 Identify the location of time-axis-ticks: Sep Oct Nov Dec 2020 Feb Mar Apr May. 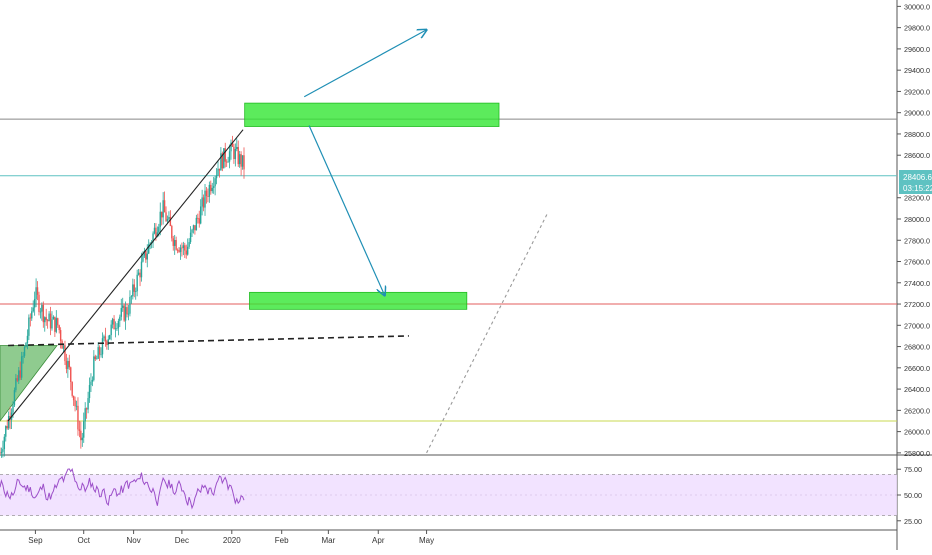
(231, 537).